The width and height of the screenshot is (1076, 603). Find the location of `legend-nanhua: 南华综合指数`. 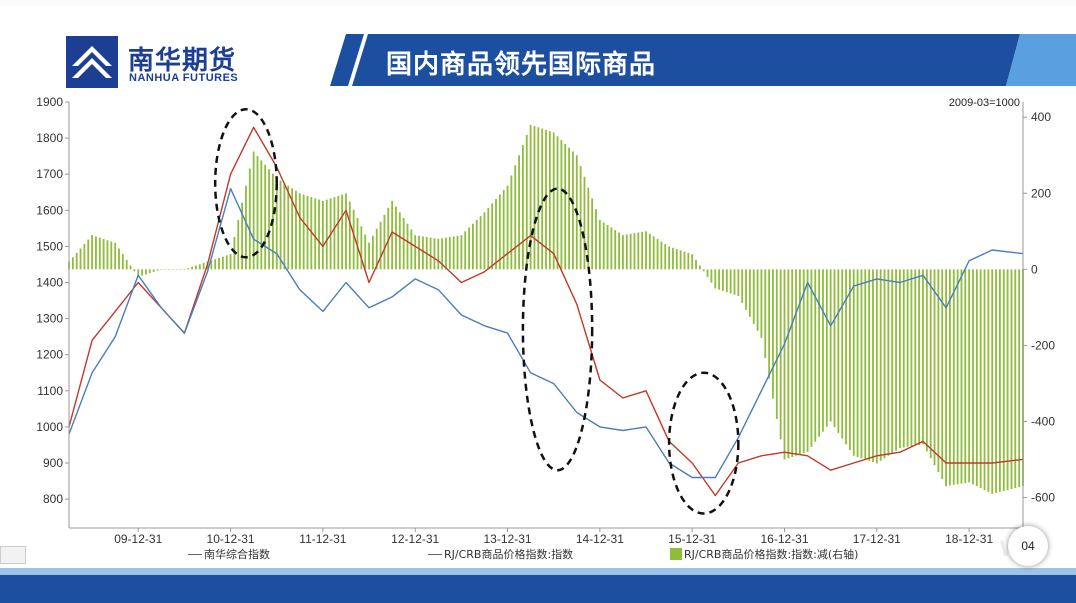

legend-nanhua: 南华综合指数 is located at coordinates (229, 554).